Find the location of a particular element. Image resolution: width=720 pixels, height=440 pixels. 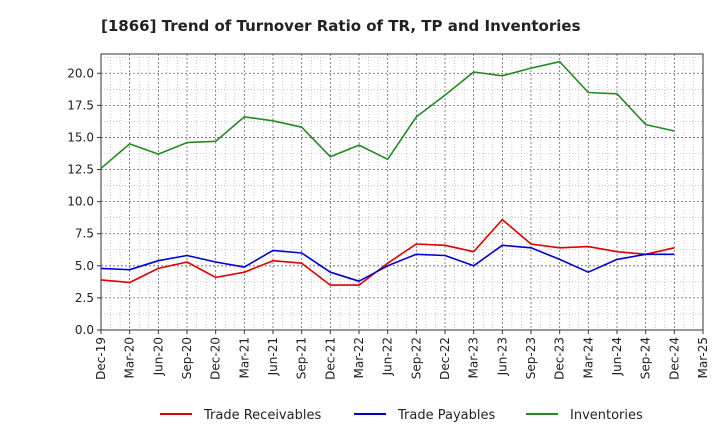

x-tick-label: Dec-21 is located at coordinates (330, 358).